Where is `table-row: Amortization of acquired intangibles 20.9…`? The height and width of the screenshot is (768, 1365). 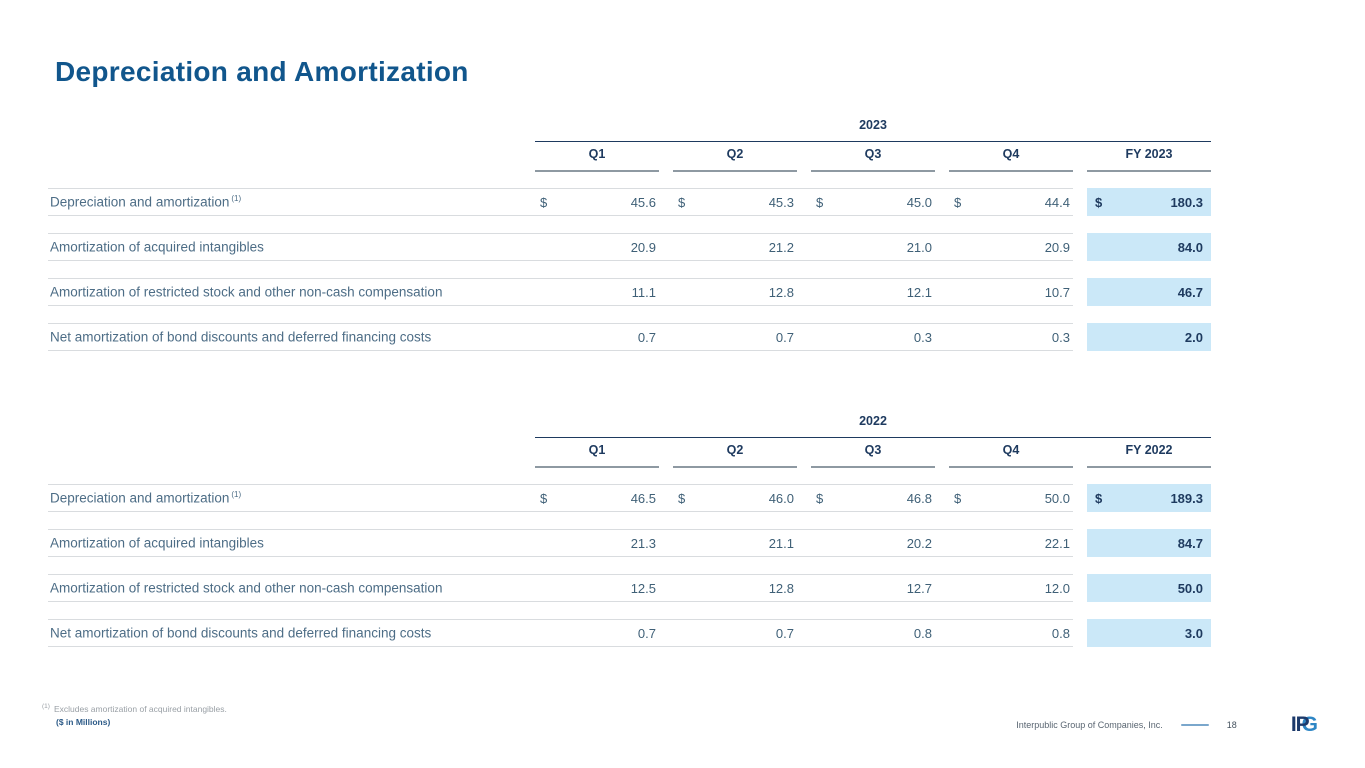 table-row: Amortization of acquired intangibles 20.9… is located at coordinates (631, 247).